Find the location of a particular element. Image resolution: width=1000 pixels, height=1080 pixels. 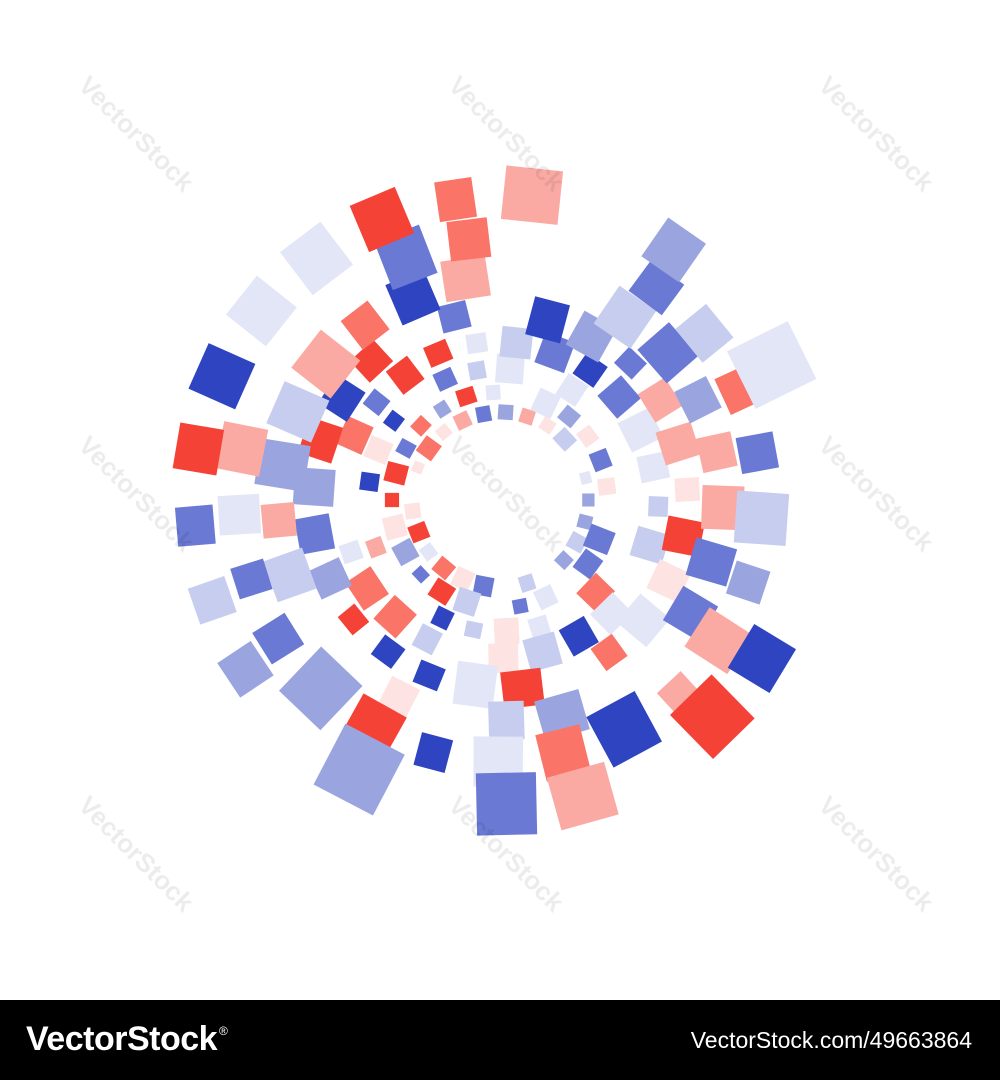

footer-bar: VectorStock ® VectorStock.com/49663864 is located at coordinates (500, 1040).